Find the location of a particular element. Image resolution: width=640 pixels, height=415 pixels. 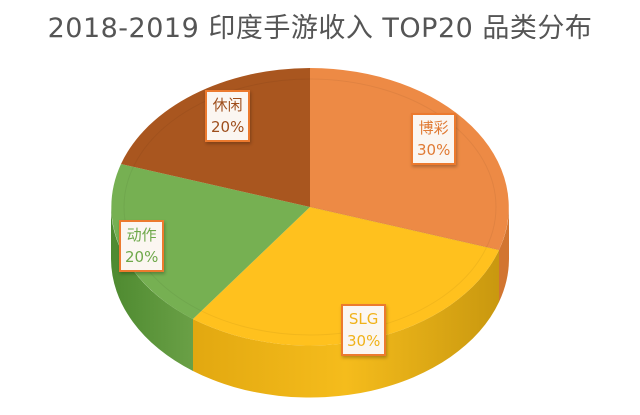

slice-action is located at coordinates (210, 241).